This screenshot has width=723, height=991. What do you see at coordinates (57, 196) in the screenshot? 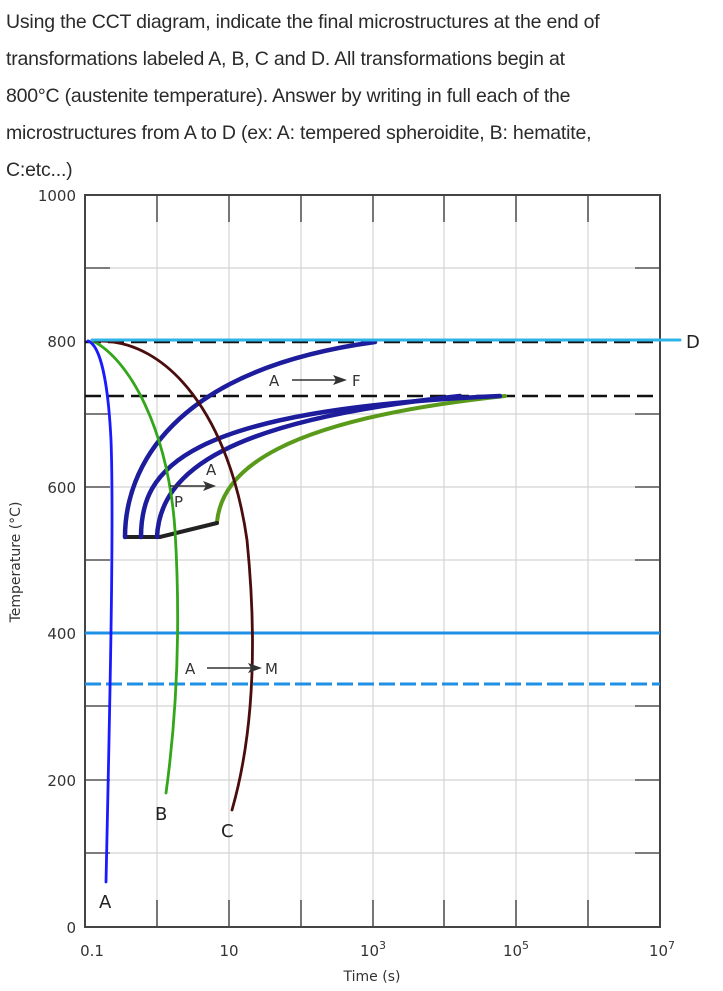
I see `y-tick-1000: 1000` at bounding box center [57, 196].